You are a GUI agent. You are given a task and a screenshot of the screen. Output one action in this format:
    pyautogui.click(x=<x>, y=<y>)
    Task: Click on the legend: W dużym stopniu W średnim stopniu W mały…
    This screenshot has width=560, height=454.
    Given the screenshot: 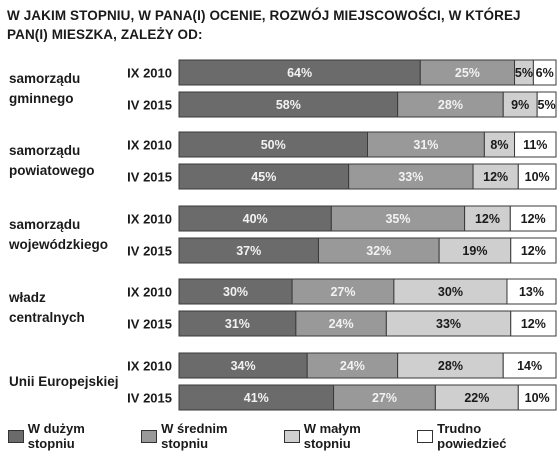 What is the action you would take?
    pyautogui.click(x=284, y=436)
    